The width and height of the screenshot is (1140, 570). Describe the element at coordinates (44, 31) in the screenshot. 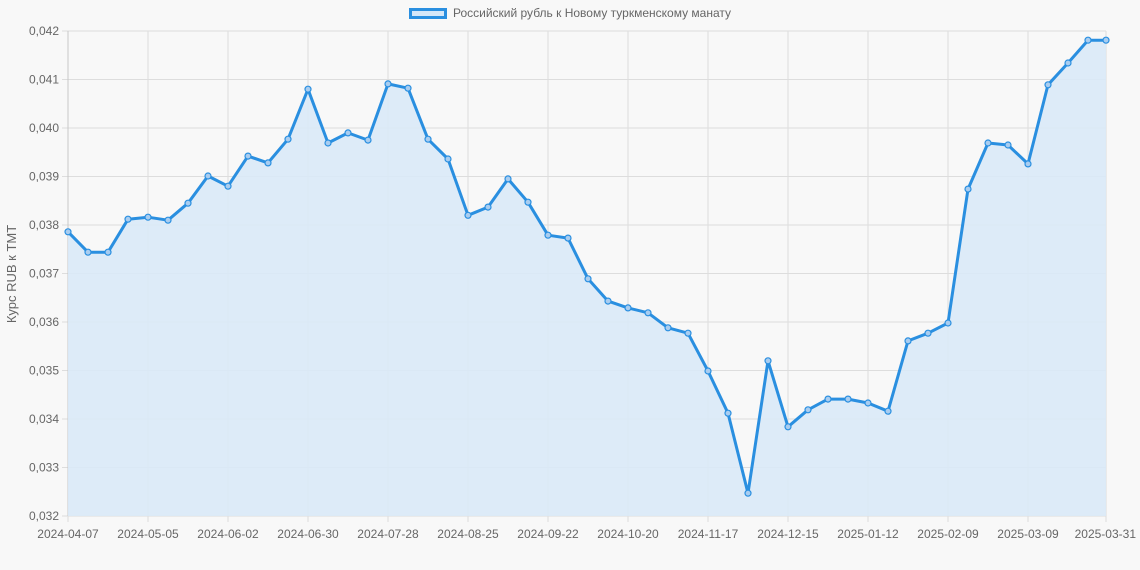

I see `y-tick-label: 0,042` at that location.